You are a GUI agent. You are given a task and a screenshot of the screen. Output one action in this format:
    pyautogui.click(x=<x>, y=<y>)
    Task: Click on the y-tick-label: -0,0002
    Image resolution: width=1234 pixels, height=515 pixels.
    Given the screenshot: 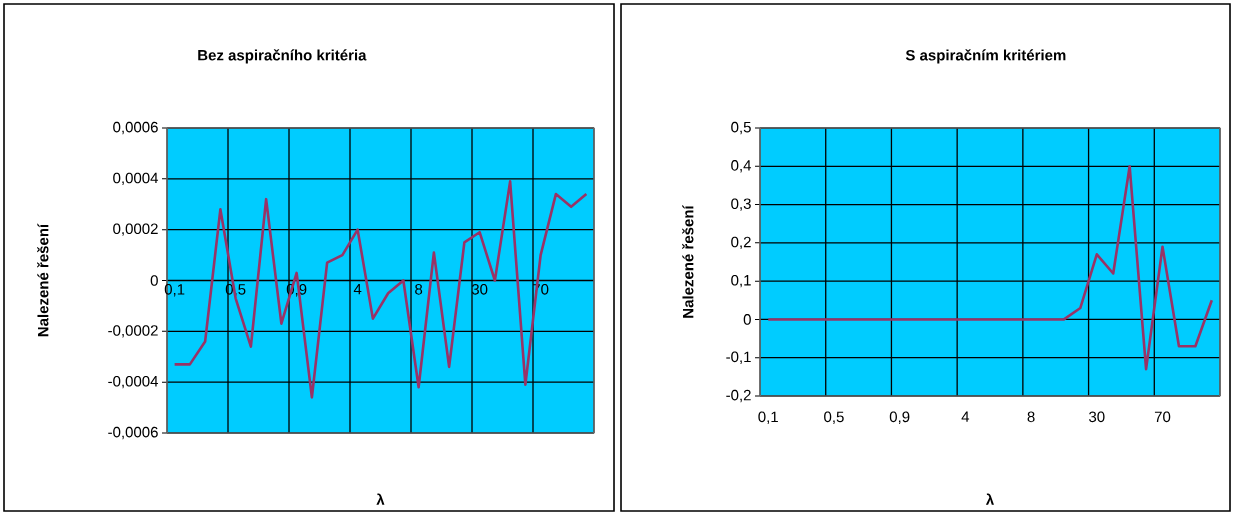 What is the action you would take?
    pyautogui.click(x=133, y=331)
    